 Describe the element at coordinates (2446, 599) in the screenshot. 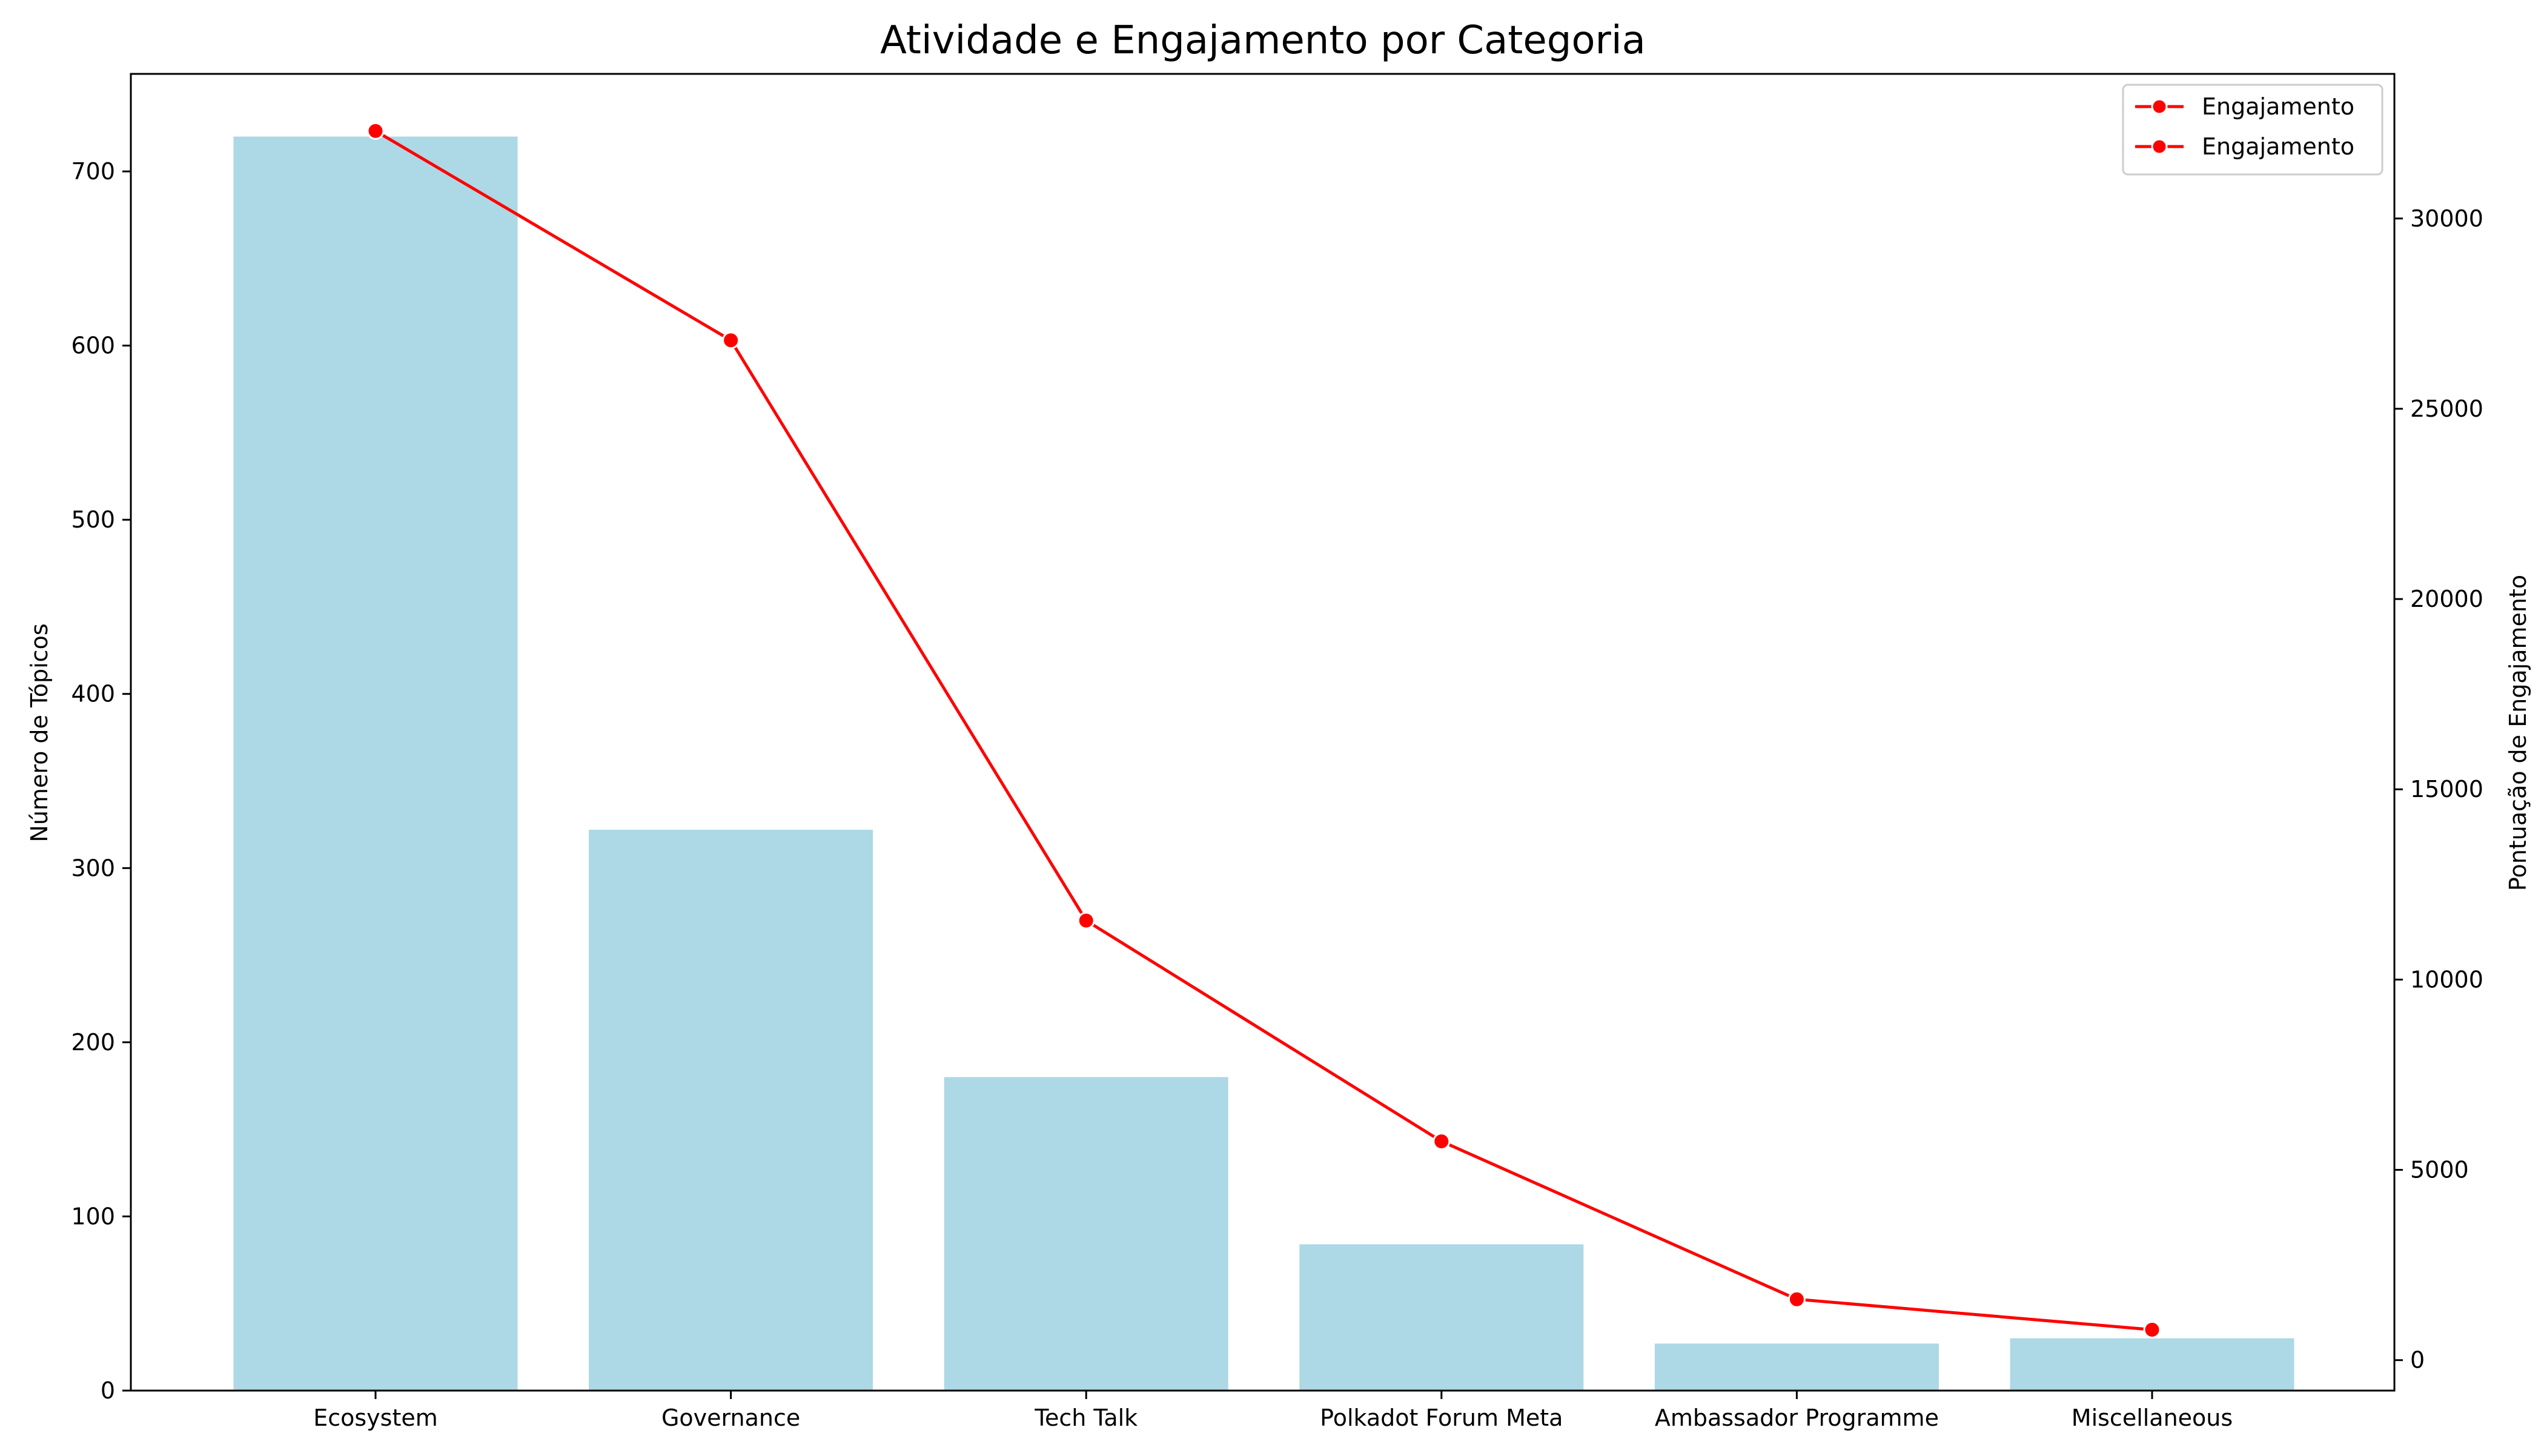

I see `y-right-tick-label: 20000` at that location.